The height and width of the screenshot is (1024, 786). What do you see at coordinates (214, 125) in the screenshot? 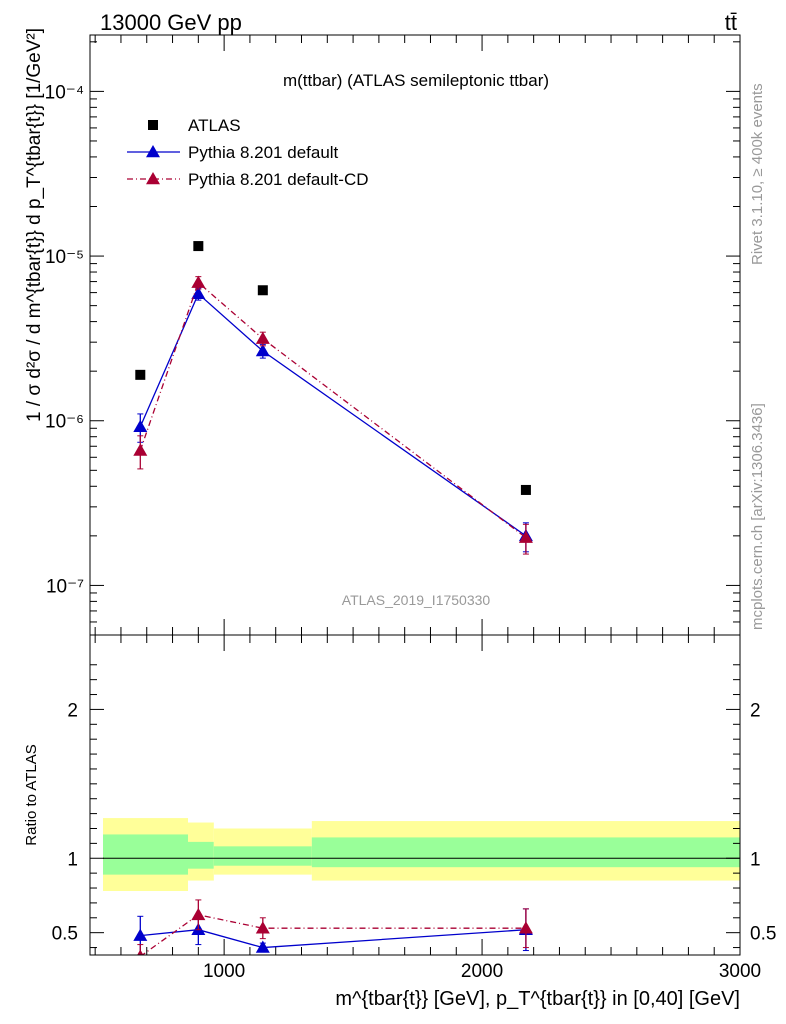
I see `legend-label: ATLAS` at bounding box center [214, 125].